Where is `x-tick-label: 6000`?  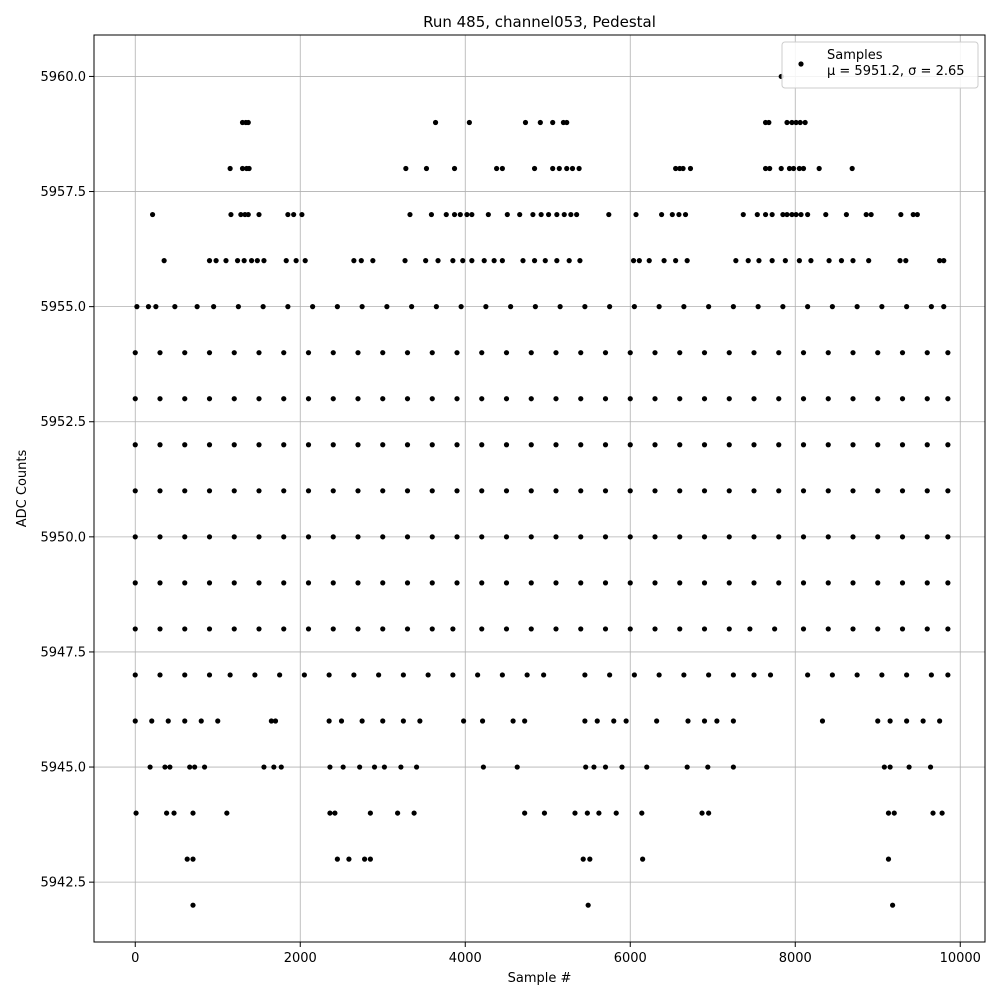
x-tick-label: 6000 is located at coordinates (630, 958).